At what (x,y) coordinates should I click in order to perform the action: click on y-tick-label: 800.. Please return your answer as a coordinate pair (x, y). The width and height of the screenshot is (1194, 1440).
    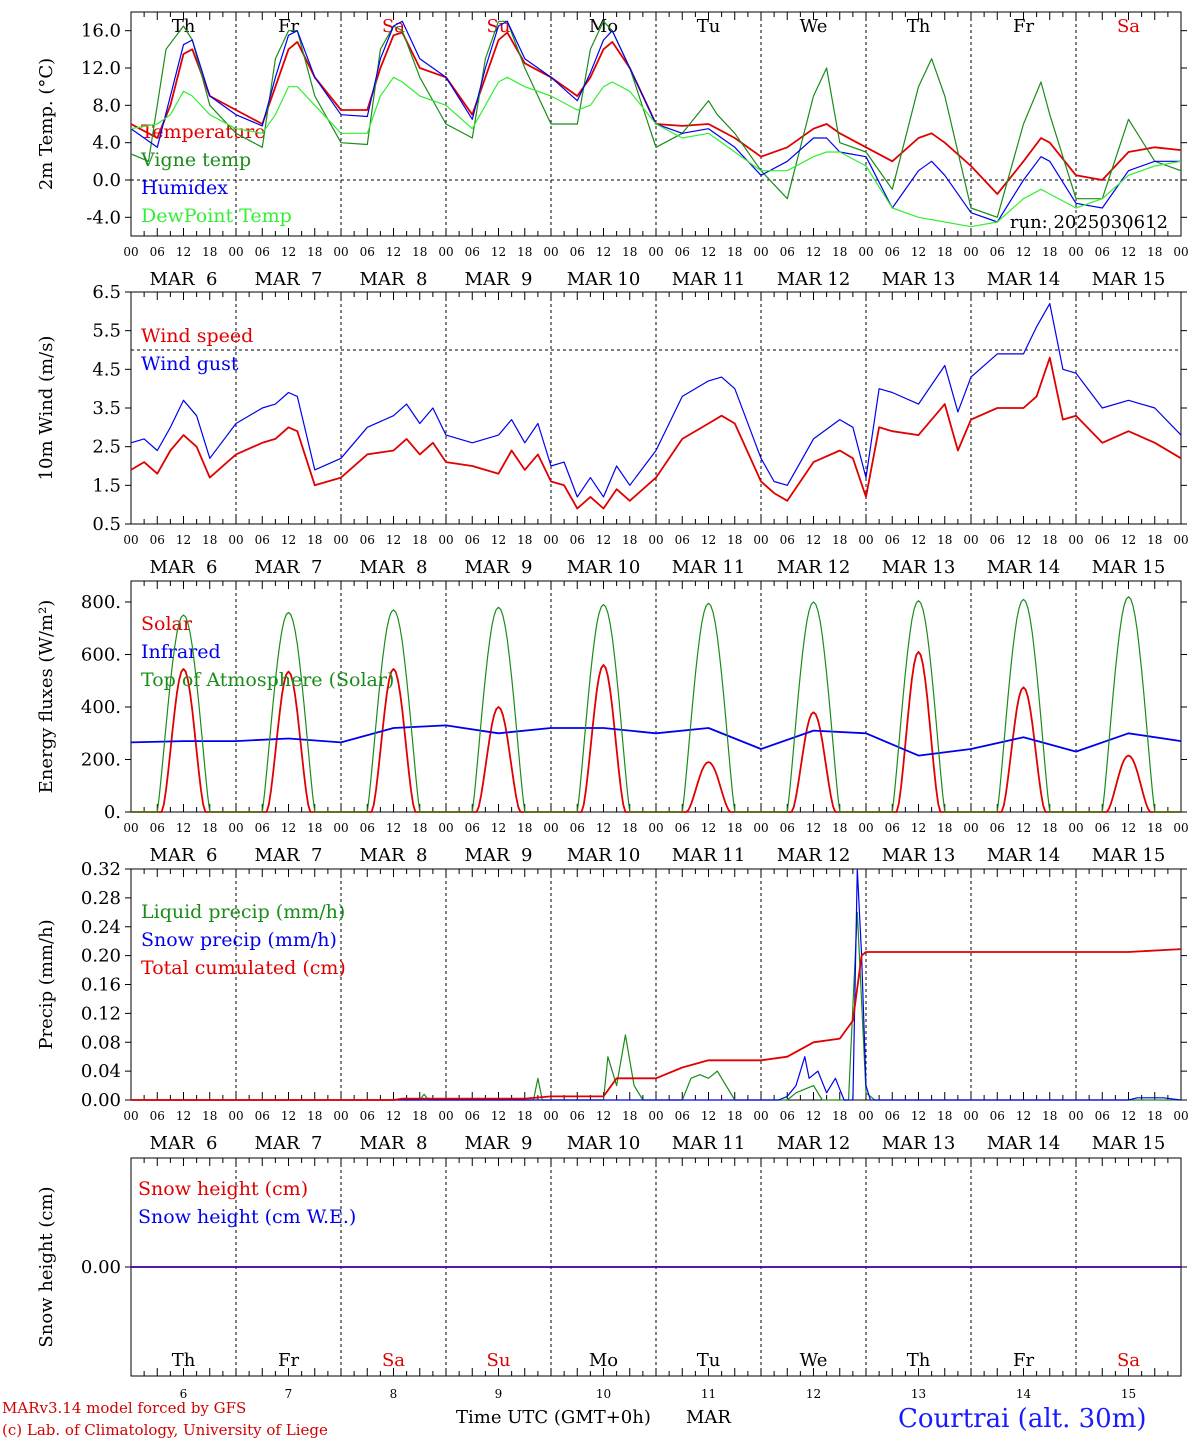
    Looking at the image, I should click on (101, 602).